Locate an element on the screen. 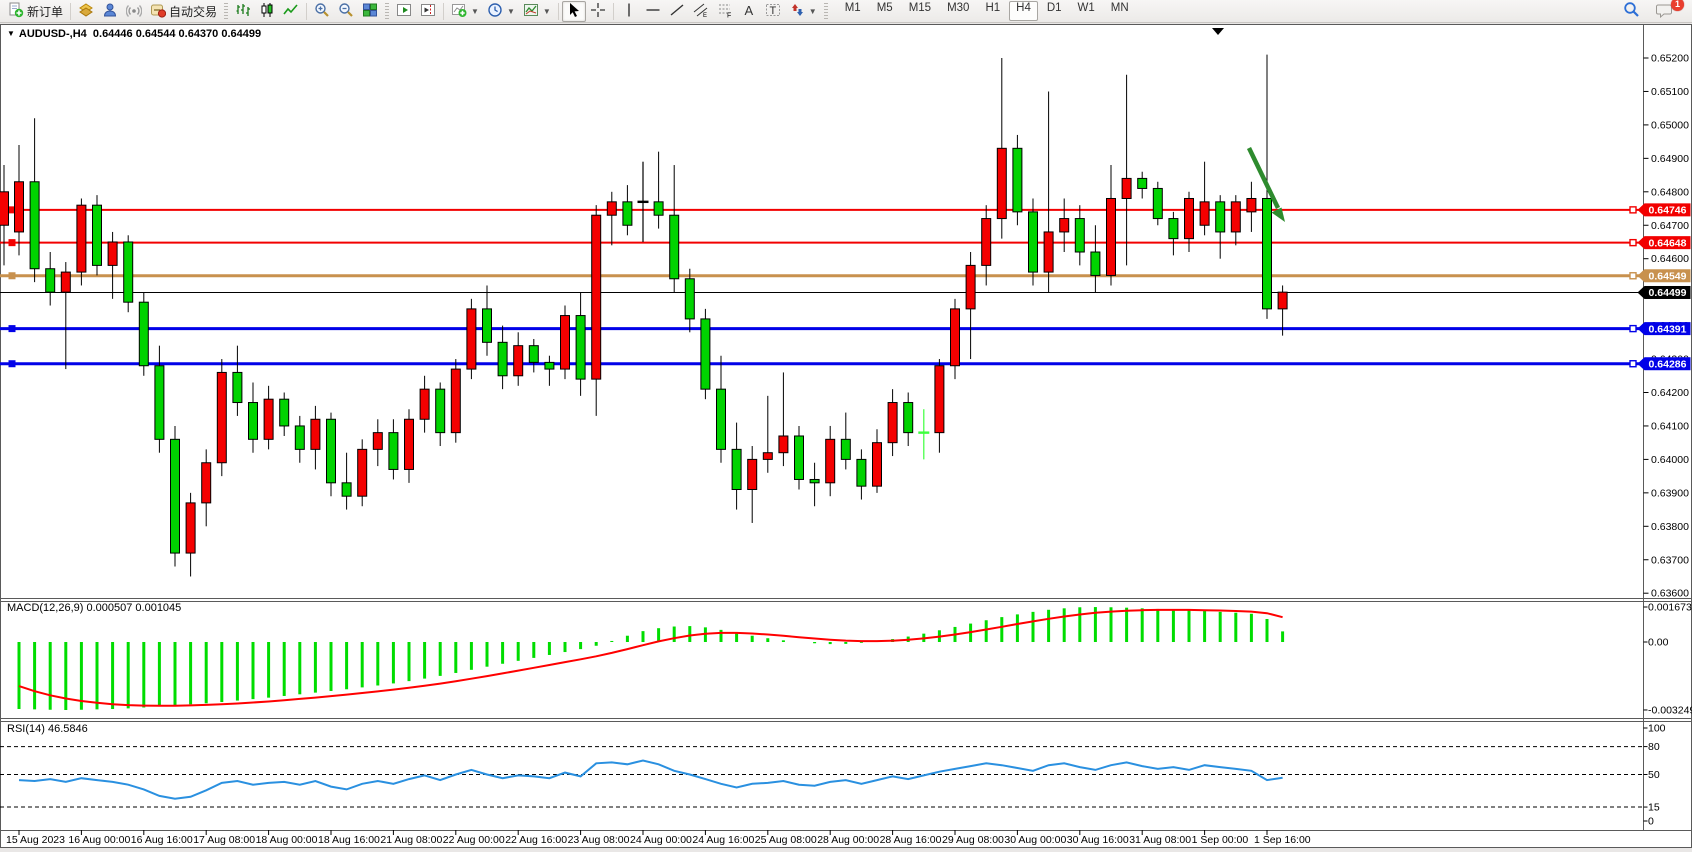 The width and height of the screenshot is (1692, 852). svg-text: 28 Aug 16:00 is located at coordinates (911, 840).